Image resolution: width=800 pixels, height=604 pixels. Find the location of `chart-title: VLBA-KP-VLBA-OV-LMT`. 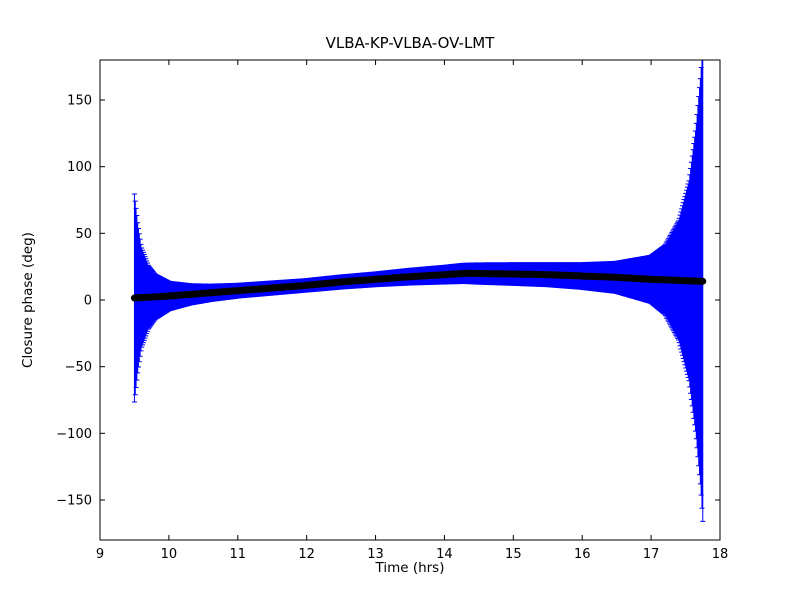

chart-title: VLBA-KP-VLBA-OV-LMT is located at coordinates (411, 43).